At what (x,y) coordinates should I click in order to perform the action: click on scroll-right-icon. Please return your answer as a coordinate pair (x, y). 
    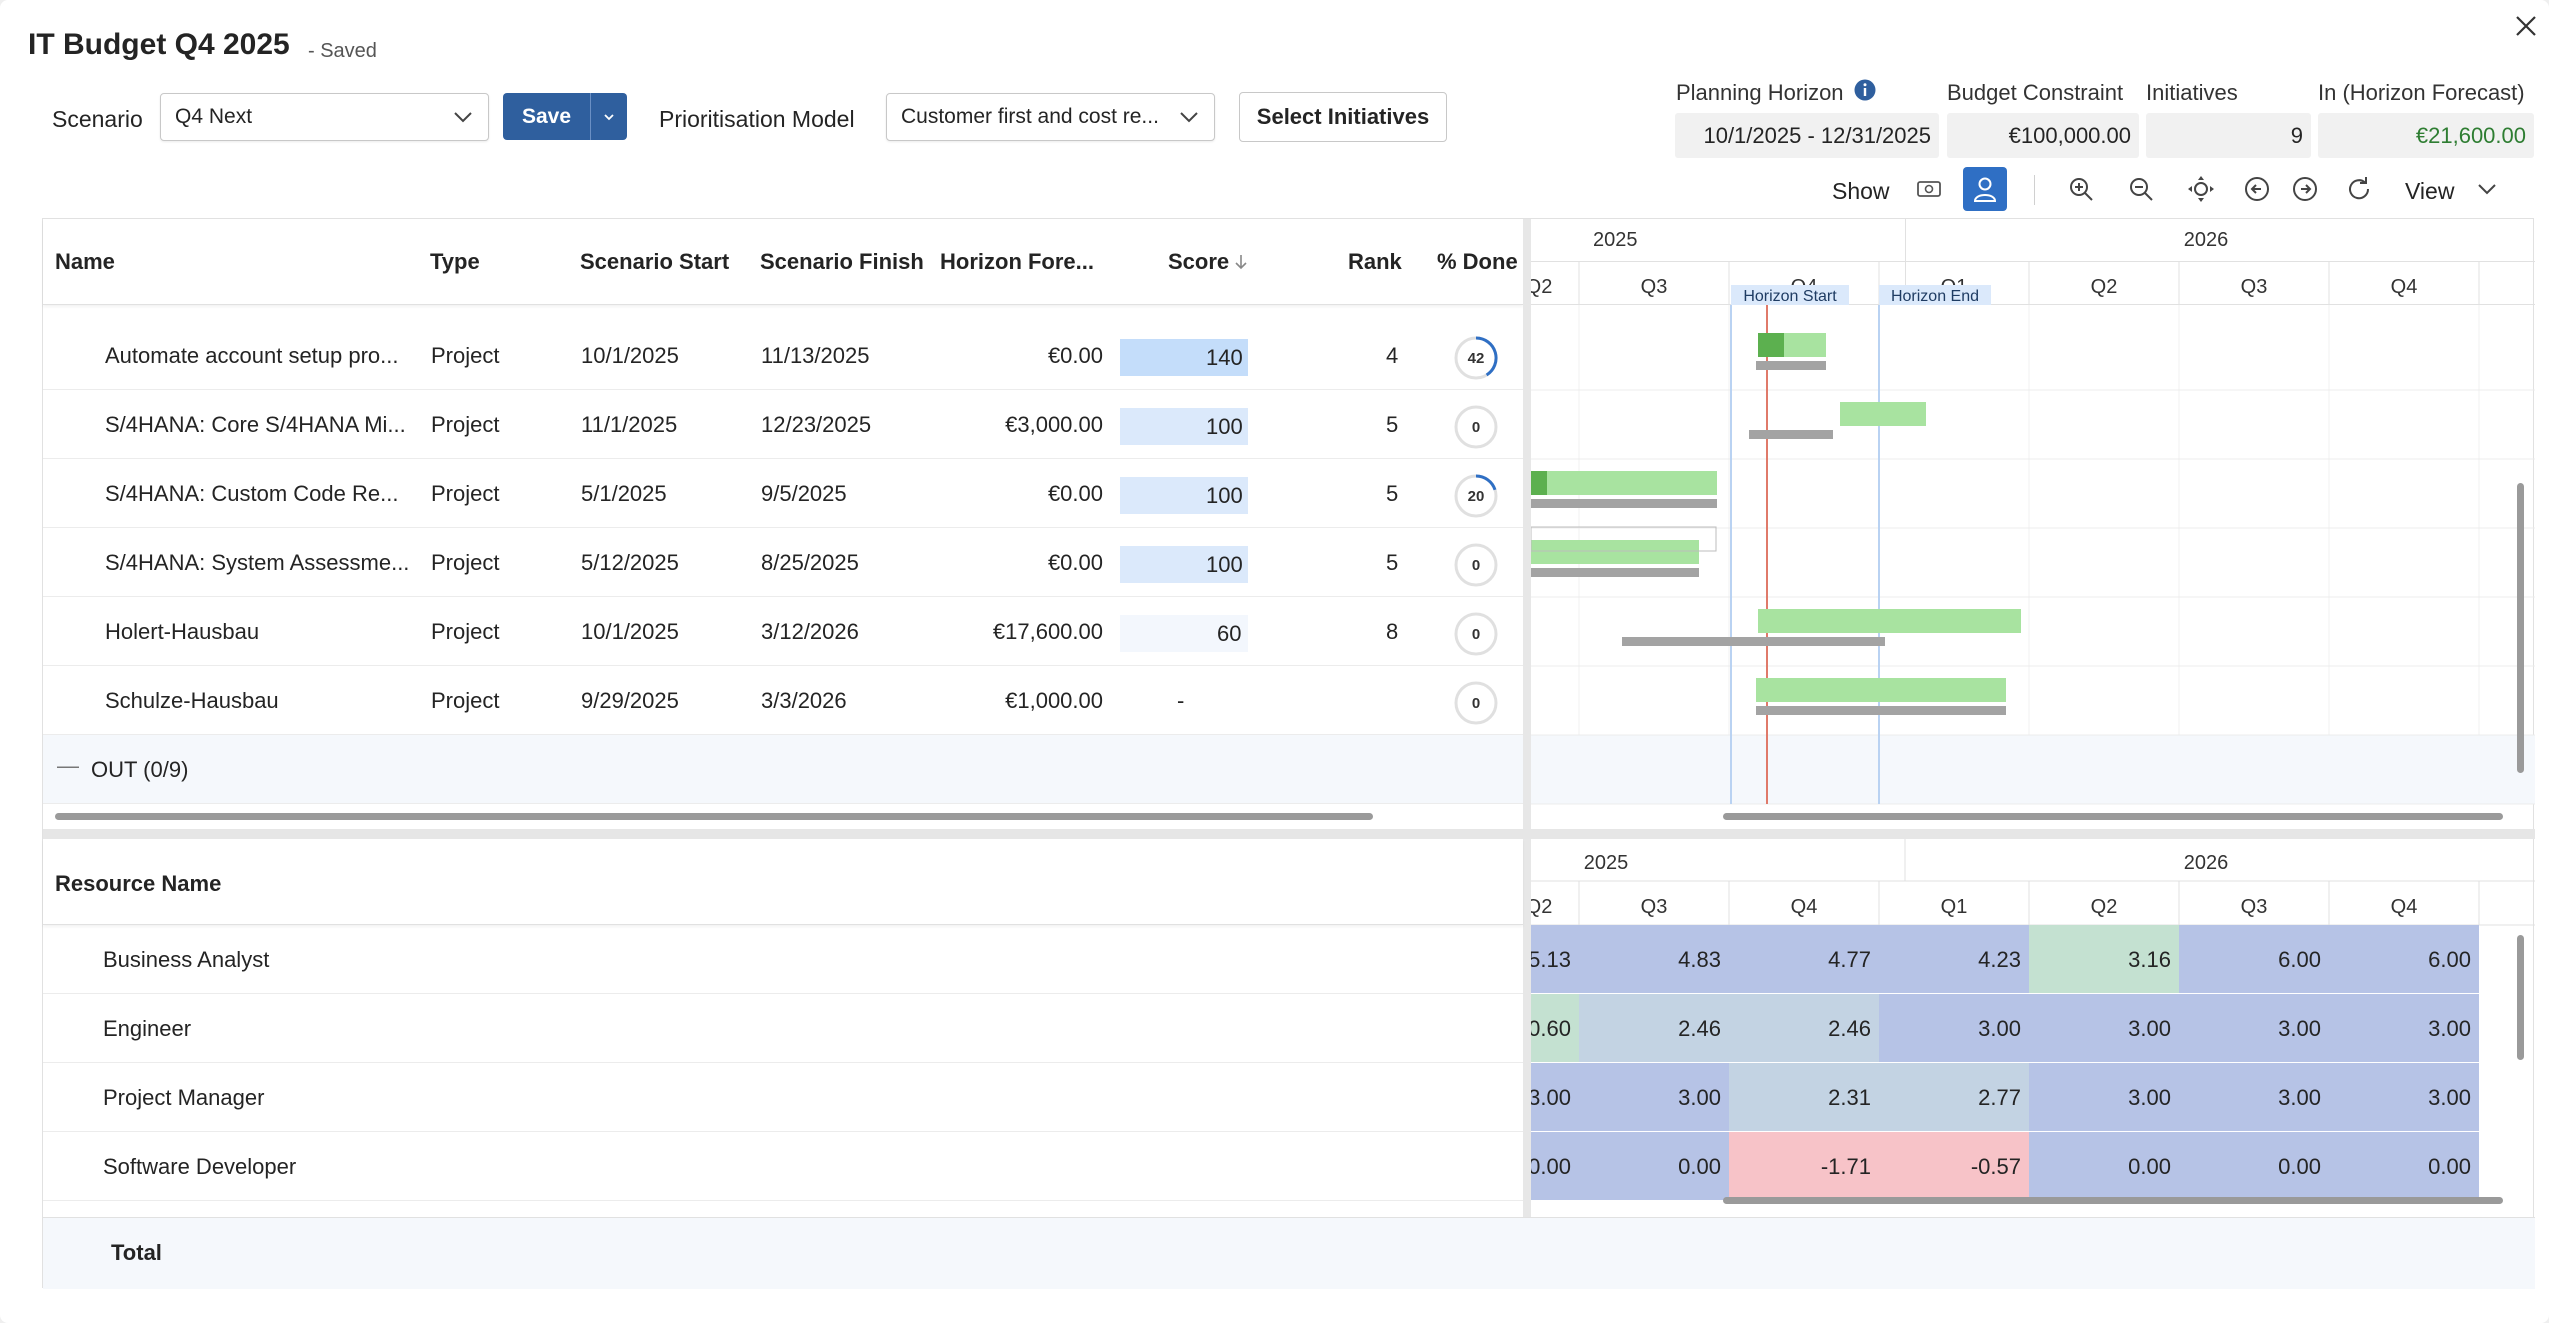
    Looking at the image, I should click on (2305, 189).